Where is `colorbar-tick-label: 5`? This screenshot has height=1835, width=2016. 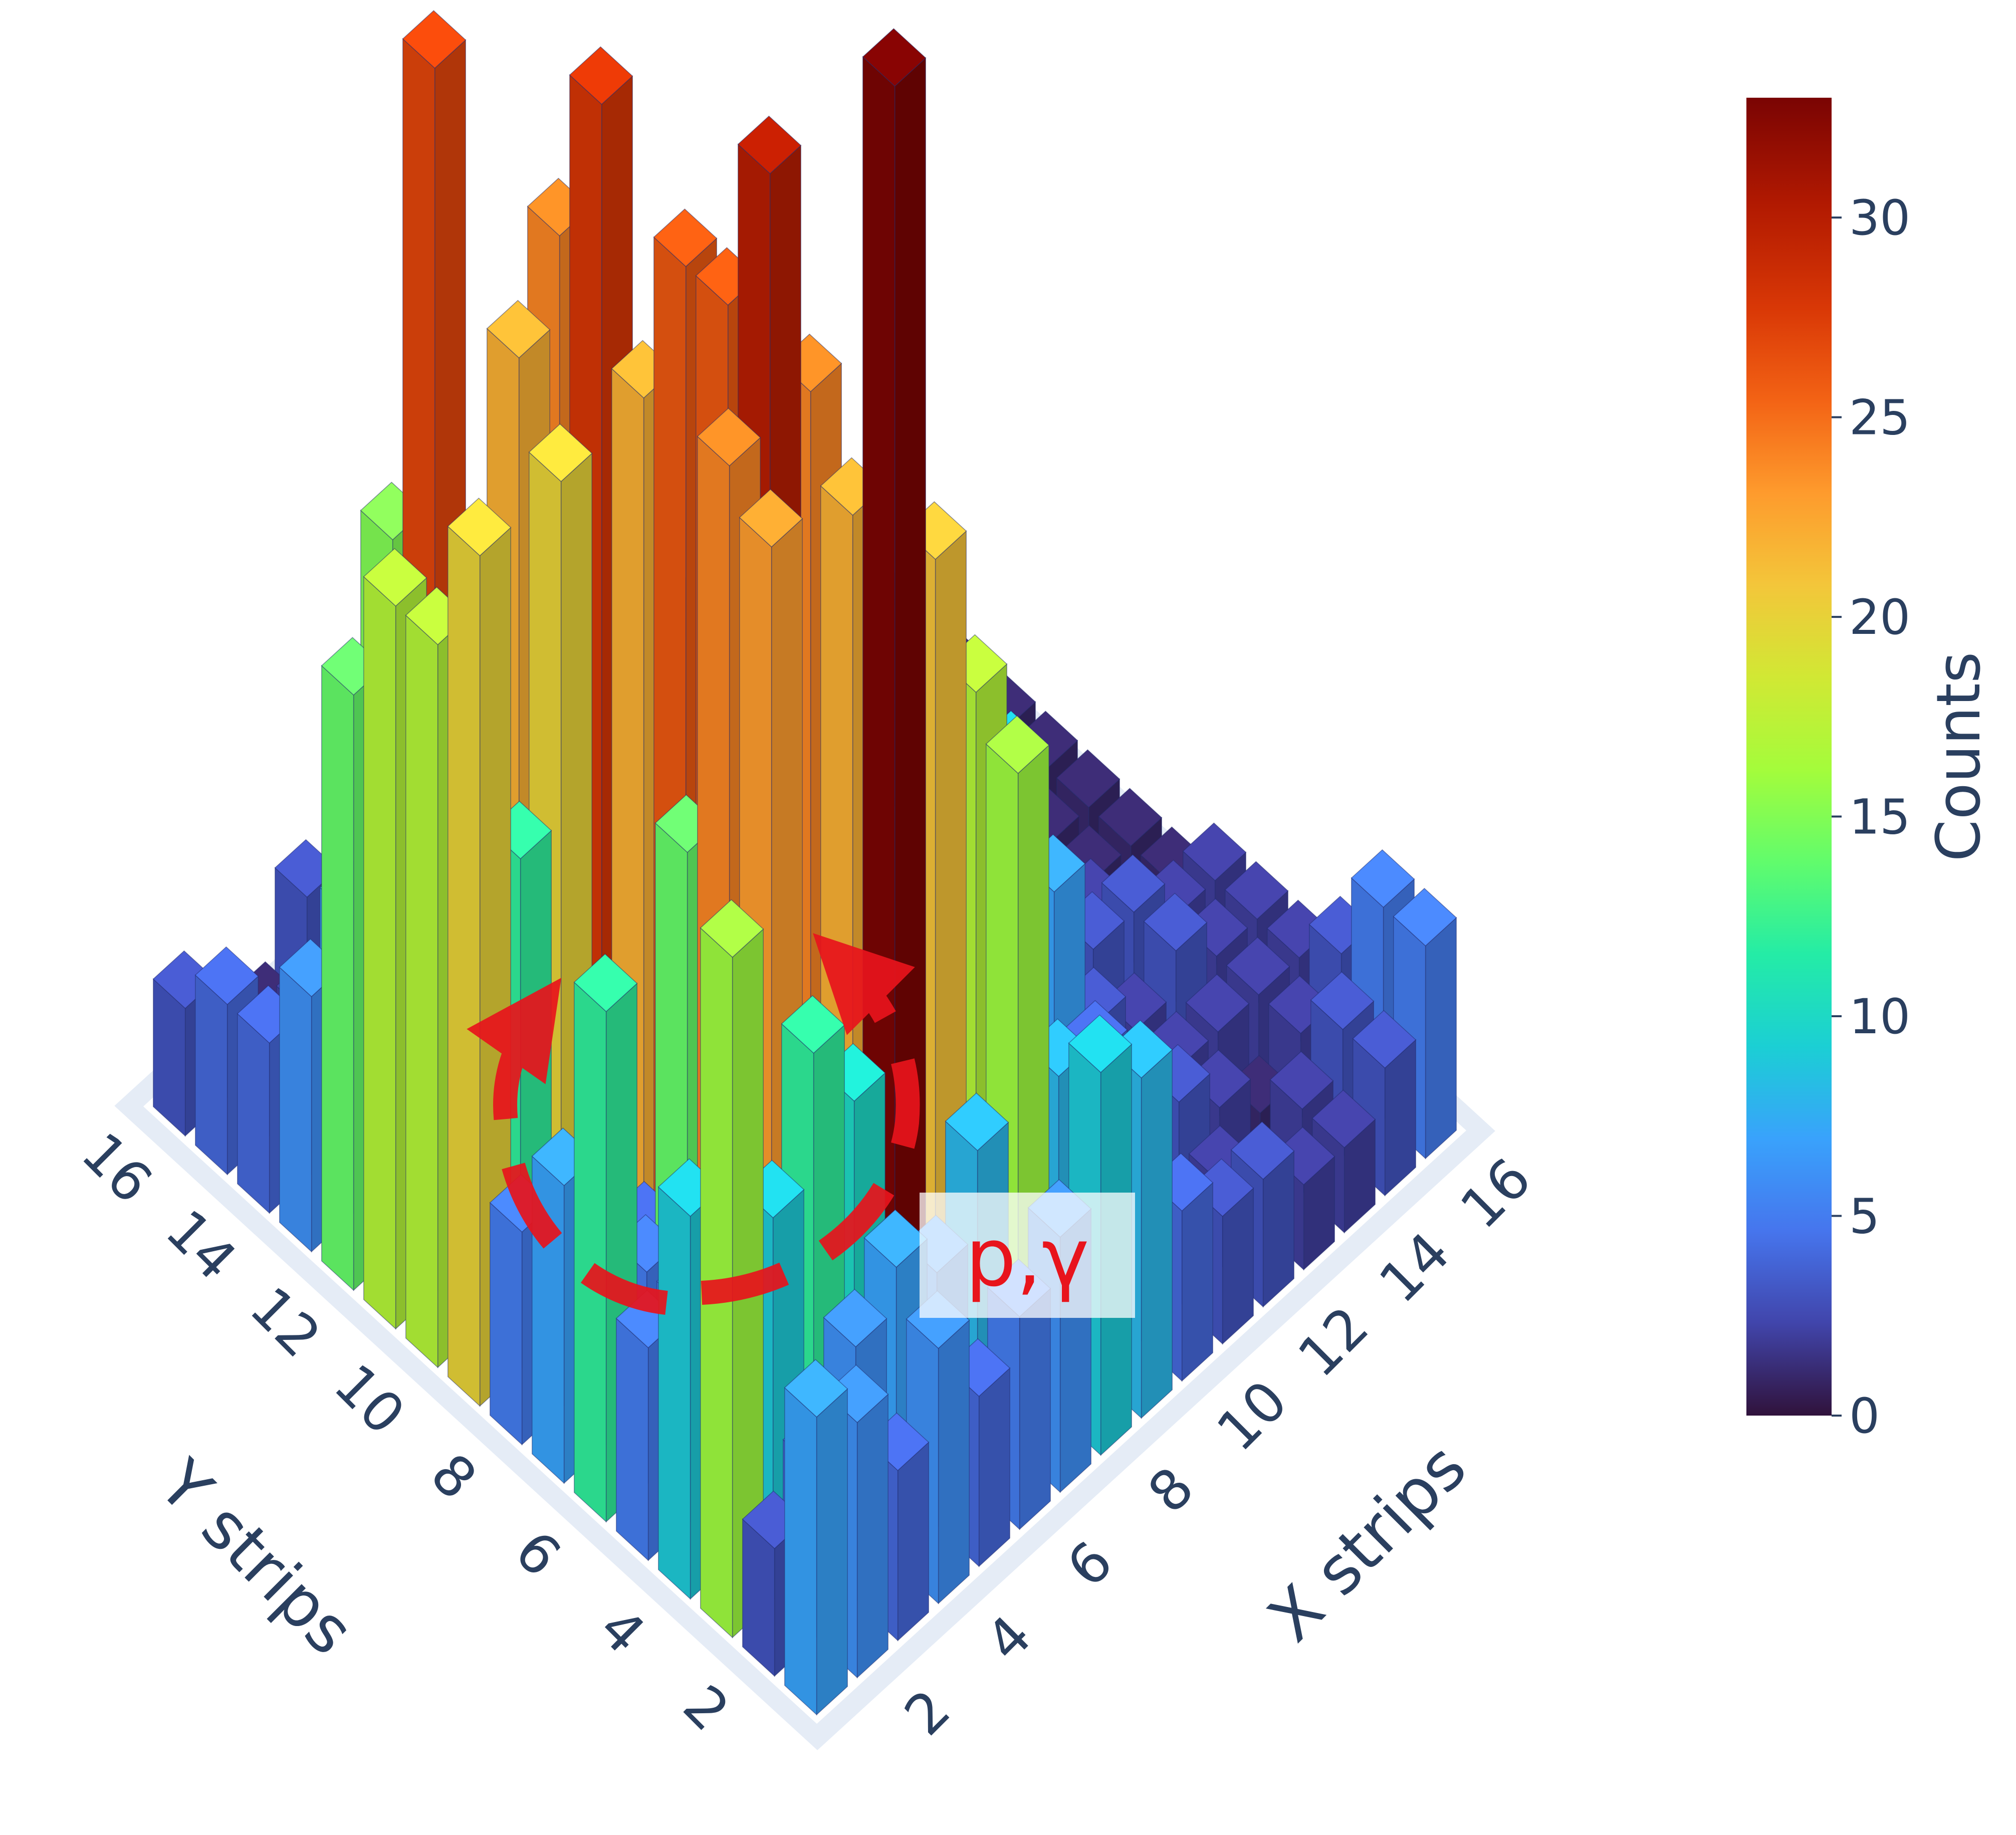 colorbar-tick-label: 5 is located at coordinates (1864, 1217).